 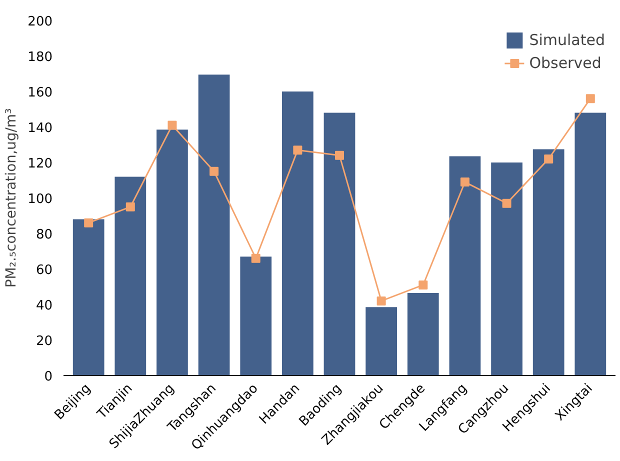 I want to click on y-tick-label: 180, so click(x=40, y=57).